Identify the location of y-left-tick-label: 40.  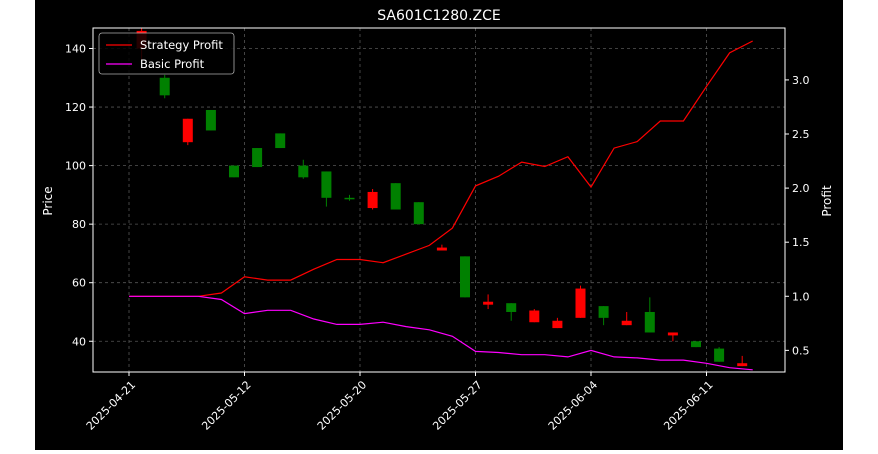
(79, 341).